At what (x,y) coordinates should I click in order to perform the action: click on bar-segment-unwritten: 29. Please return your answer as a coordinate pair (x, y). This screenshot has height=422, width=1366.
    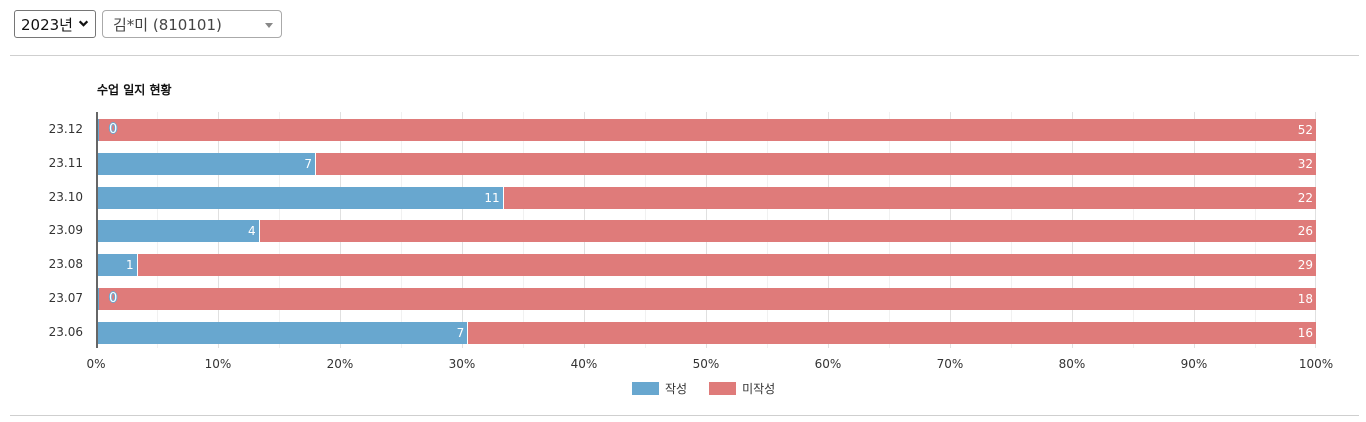
    Looking at the image, I should click on (726, 265).